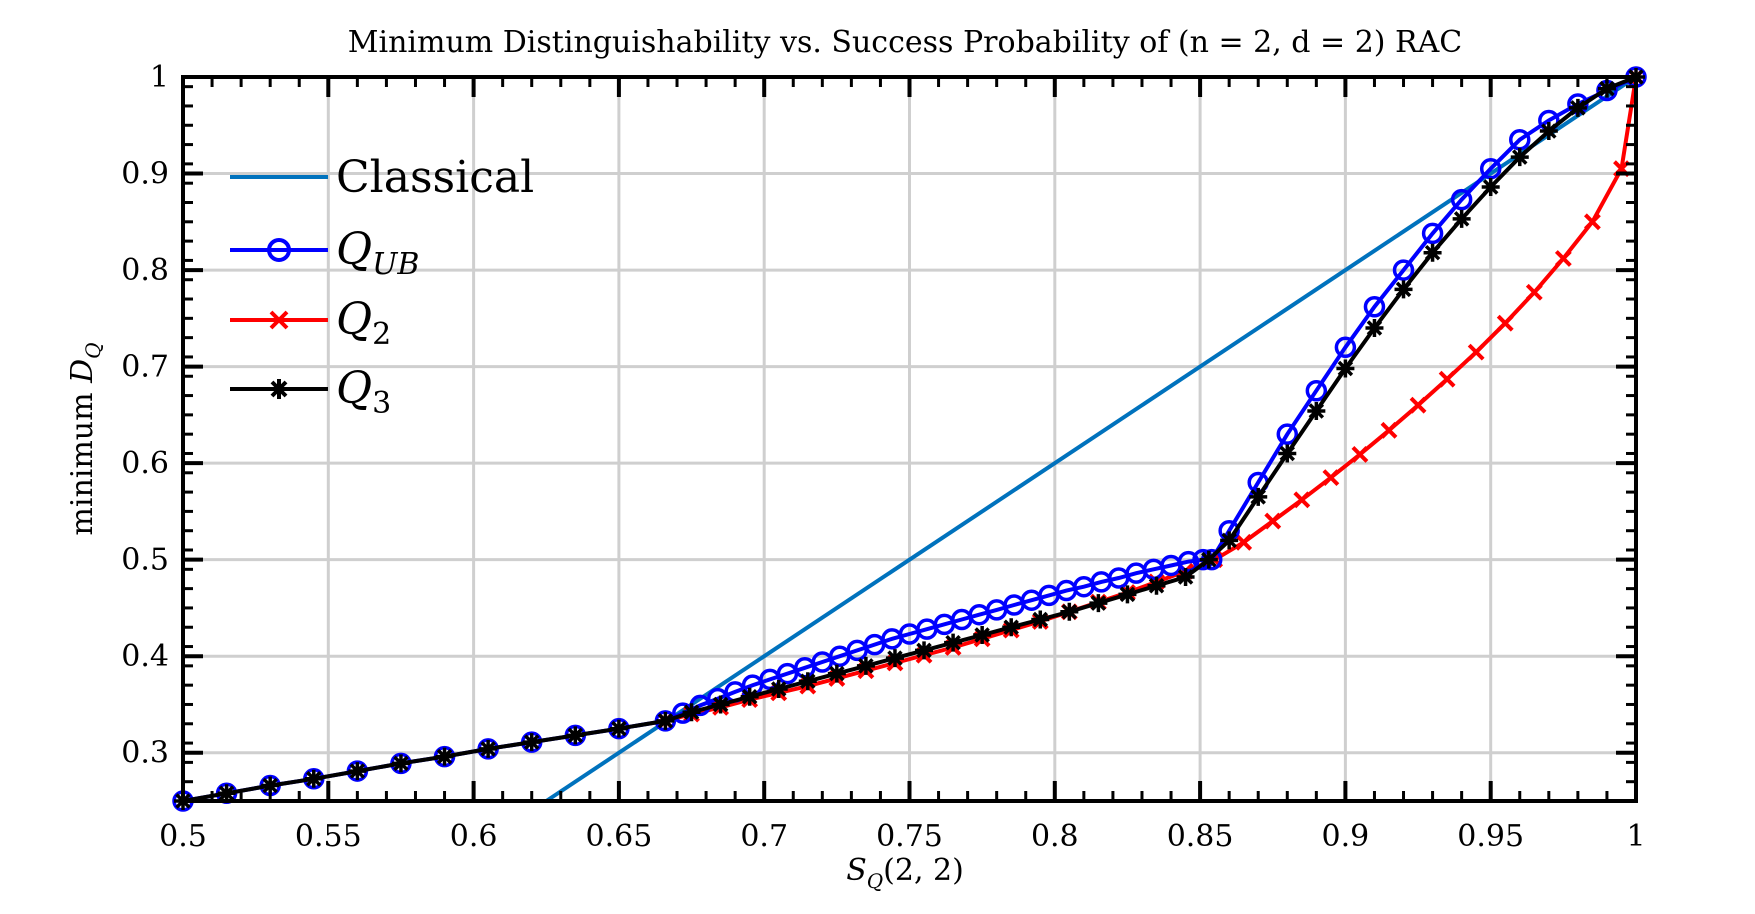  I want to click on legend-item-q3: Q3, so click(310, 392).